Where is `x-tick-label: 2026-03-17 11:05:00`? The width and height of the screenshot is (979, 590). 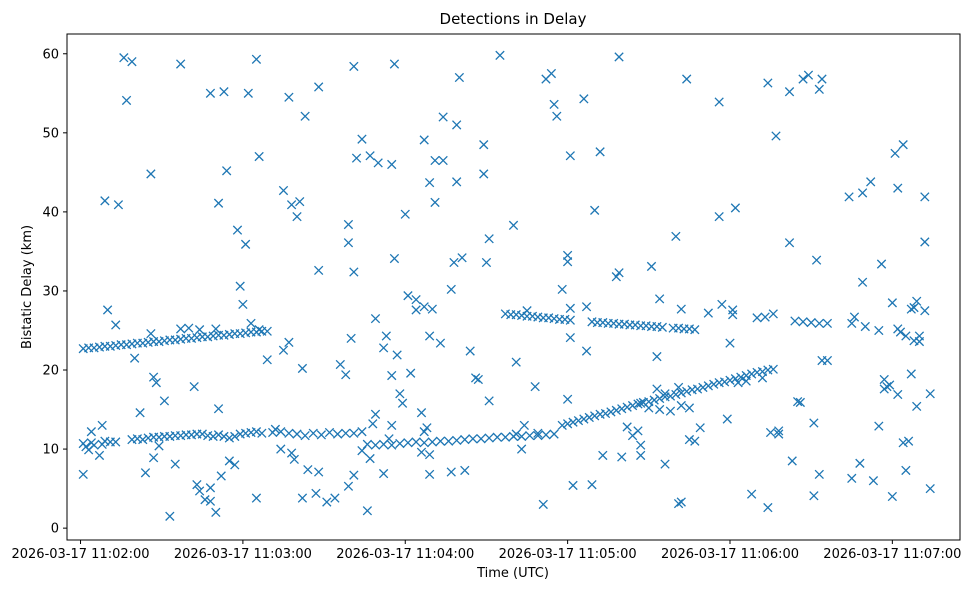 x-tick-label: 2026-03-17 11:05:00 is located at coordinates (568, 554).